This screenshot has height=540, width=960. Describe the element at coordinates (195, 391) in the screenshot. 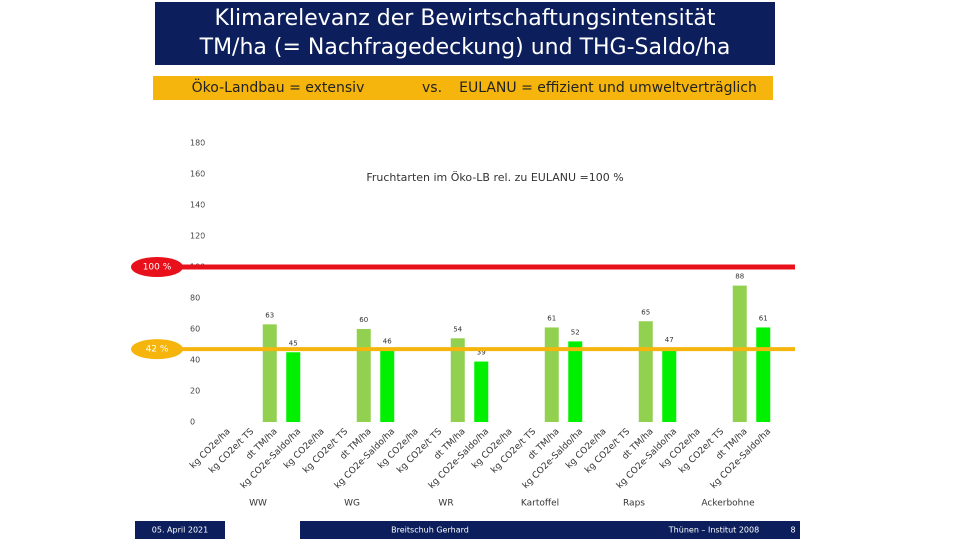

I see `y-tick-label: 20` at that location.